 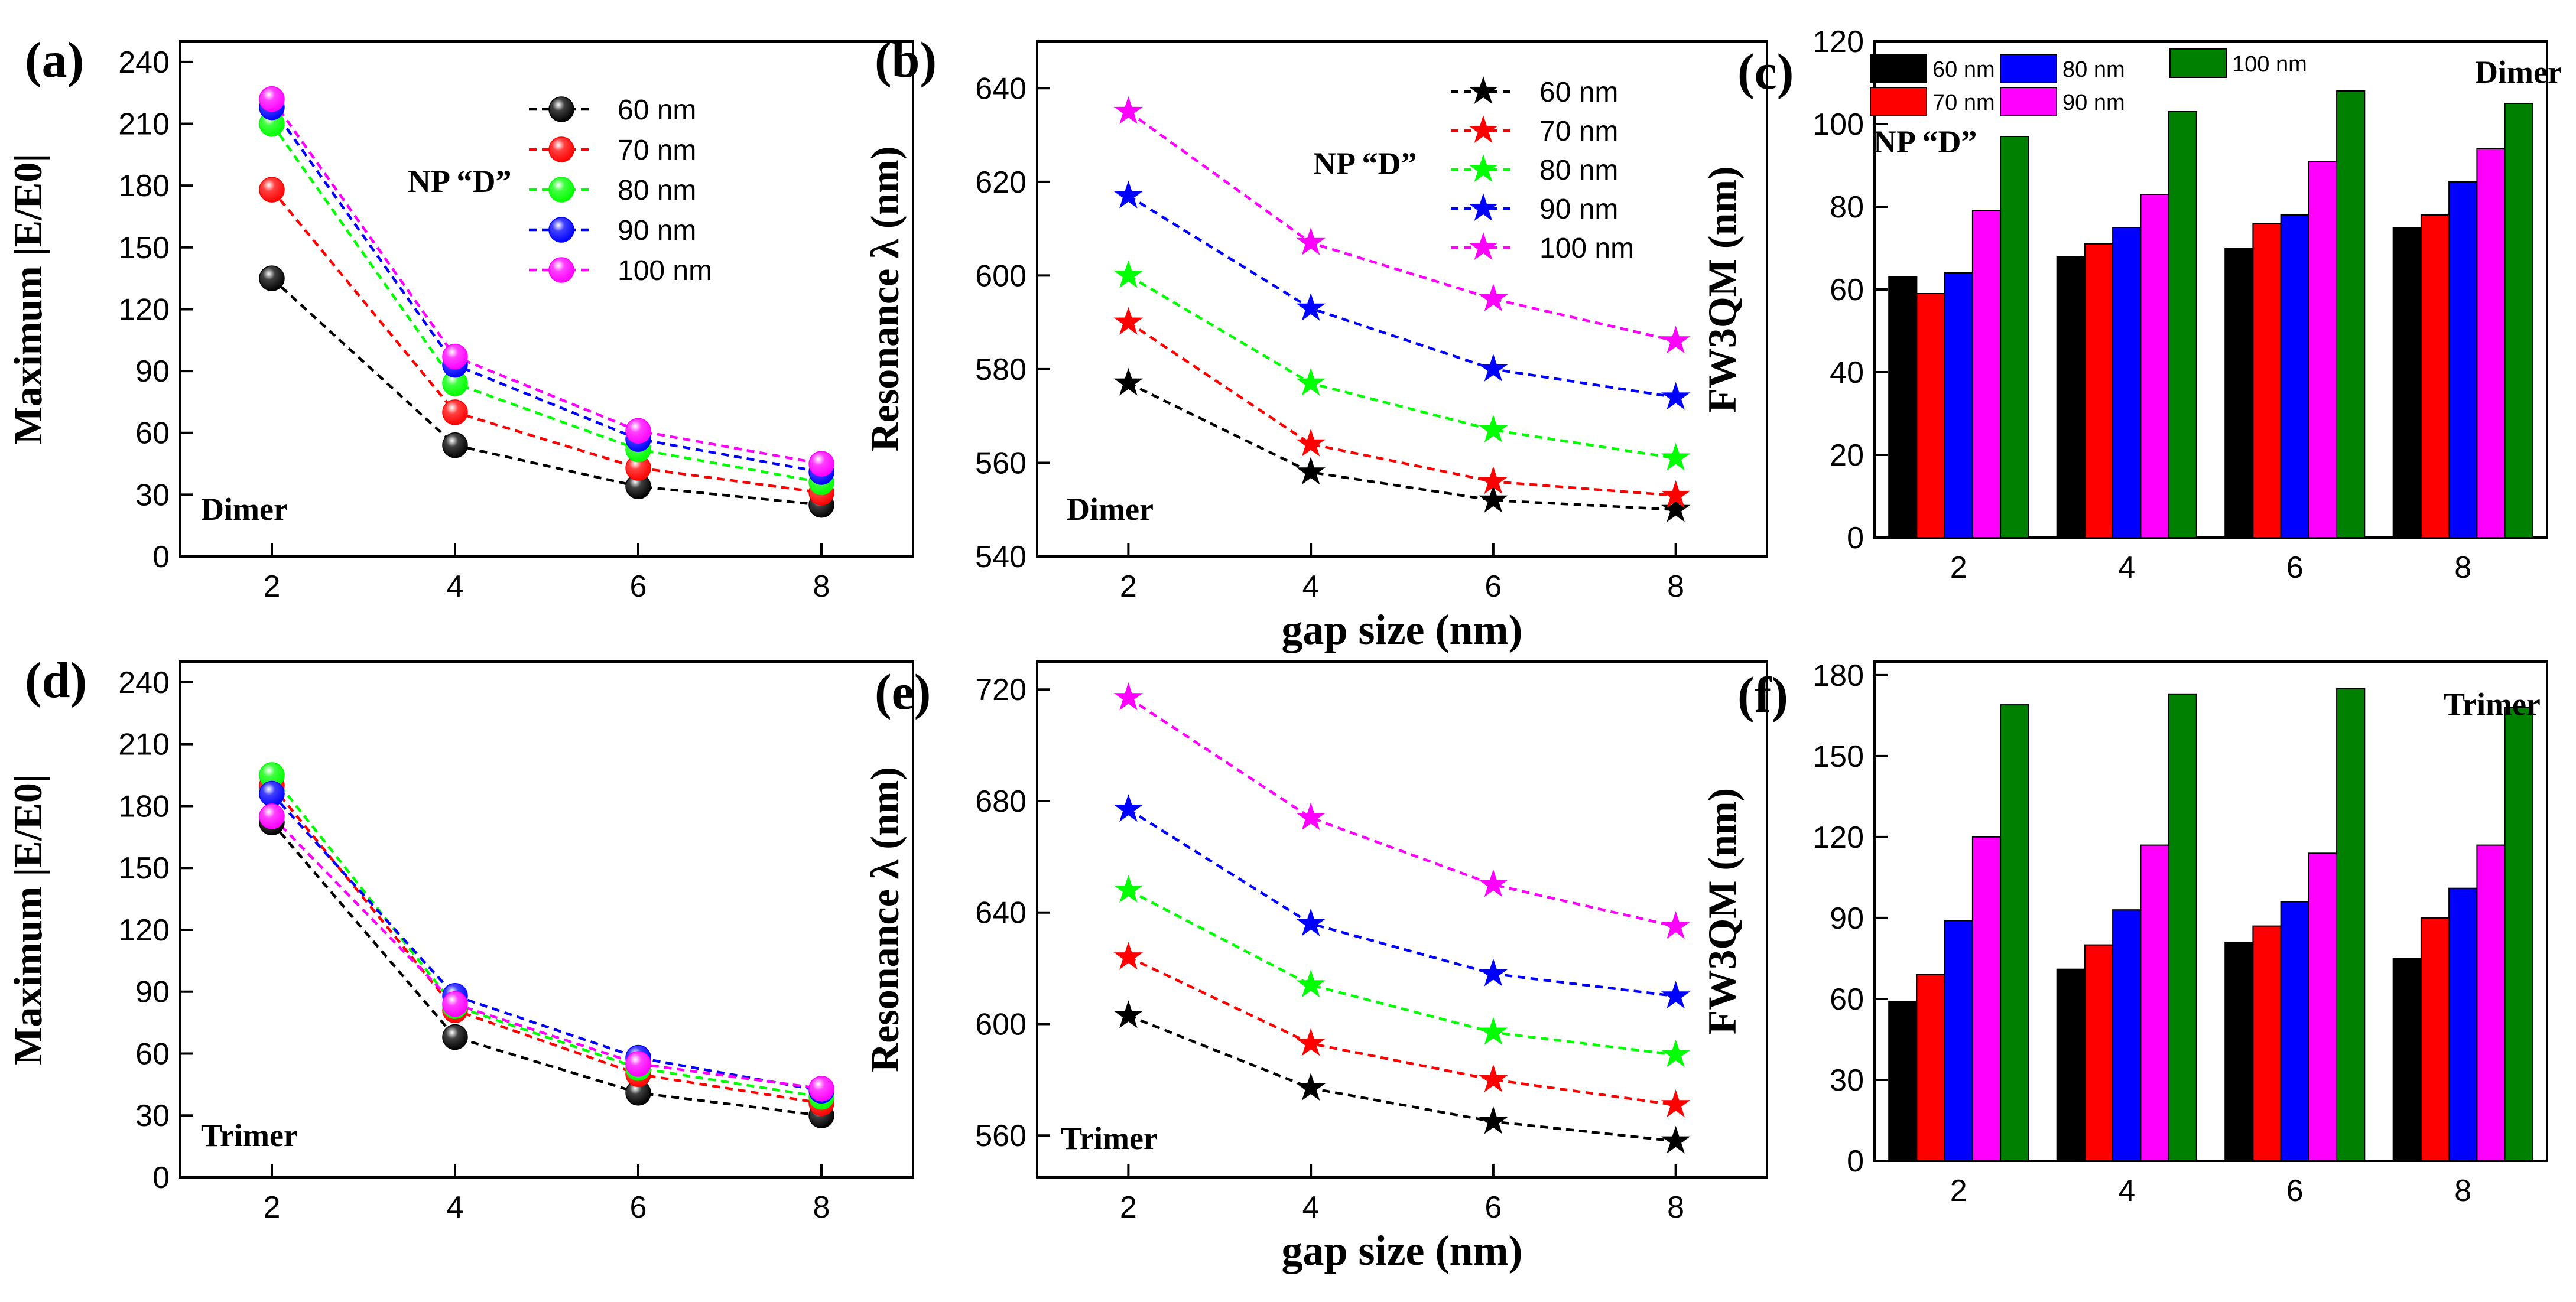 I want to click on y-tick-label: 0, so click(x=161, y=557).